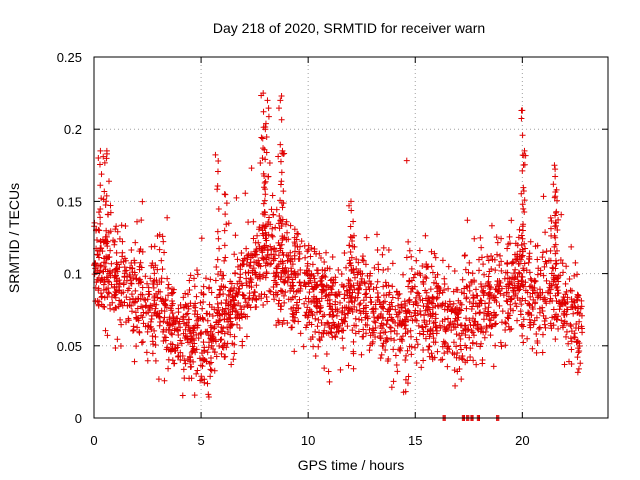 The image size is (640, 480). I want to click on data-point-2002, so click(336, 315).